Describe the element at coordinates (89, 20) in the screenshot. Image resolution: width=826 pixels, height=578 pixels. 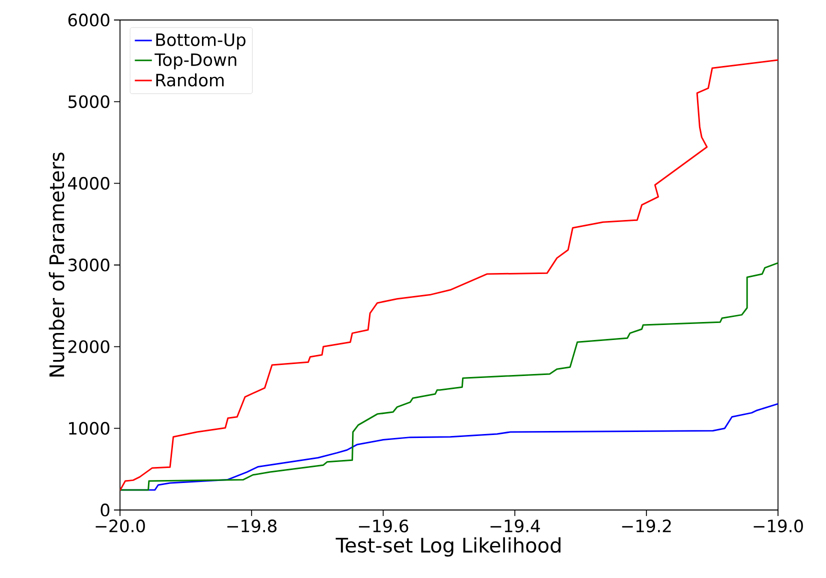
I see `y-tick-label: 6000` at that location.